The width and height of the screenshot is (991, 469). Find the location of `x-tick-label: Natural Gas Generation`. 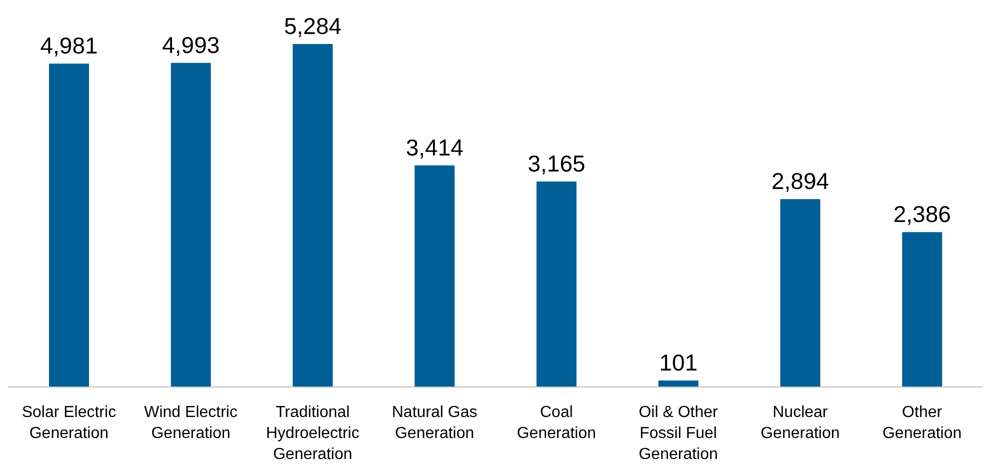

x-tick-label: Natural Gas Generation is located at coordinates (435, 423).